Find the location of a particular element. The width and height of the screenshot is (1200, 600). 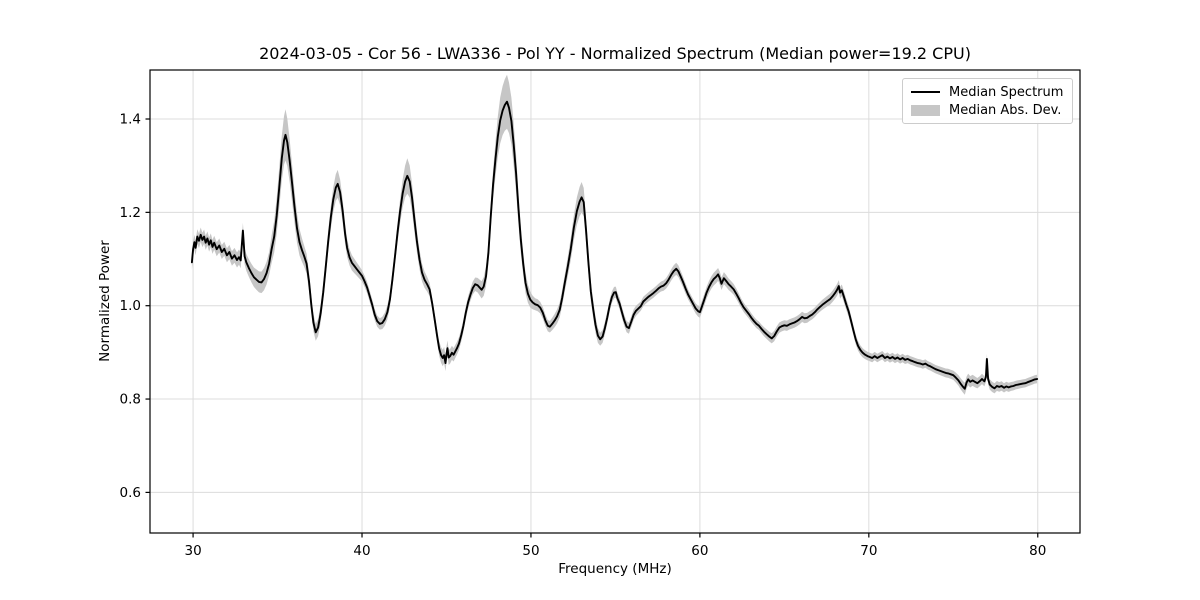

x-tick-label: 40 is located at coordinates (361, 551).